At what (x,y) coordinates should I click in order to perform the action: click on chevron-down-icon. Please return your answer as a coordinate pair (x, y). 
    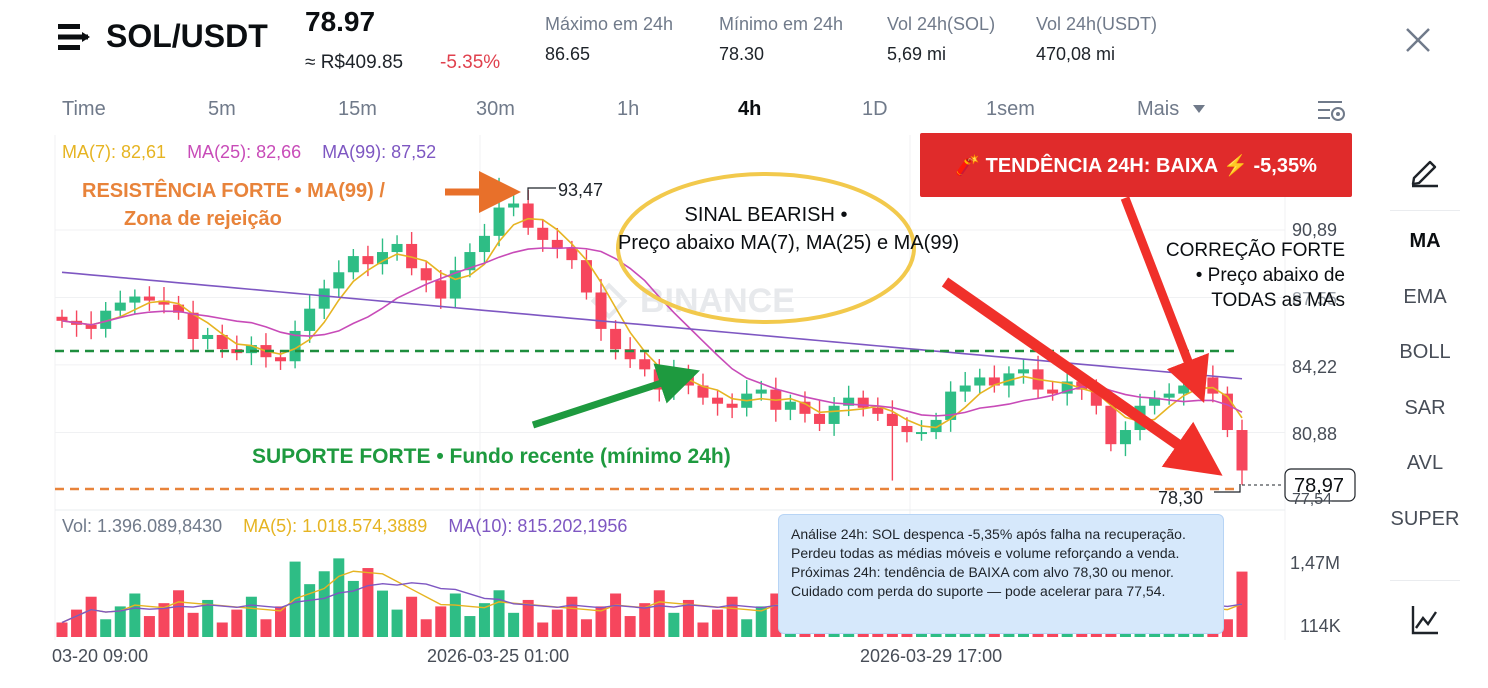
    Looking at the image, I should click on (1199, 109).